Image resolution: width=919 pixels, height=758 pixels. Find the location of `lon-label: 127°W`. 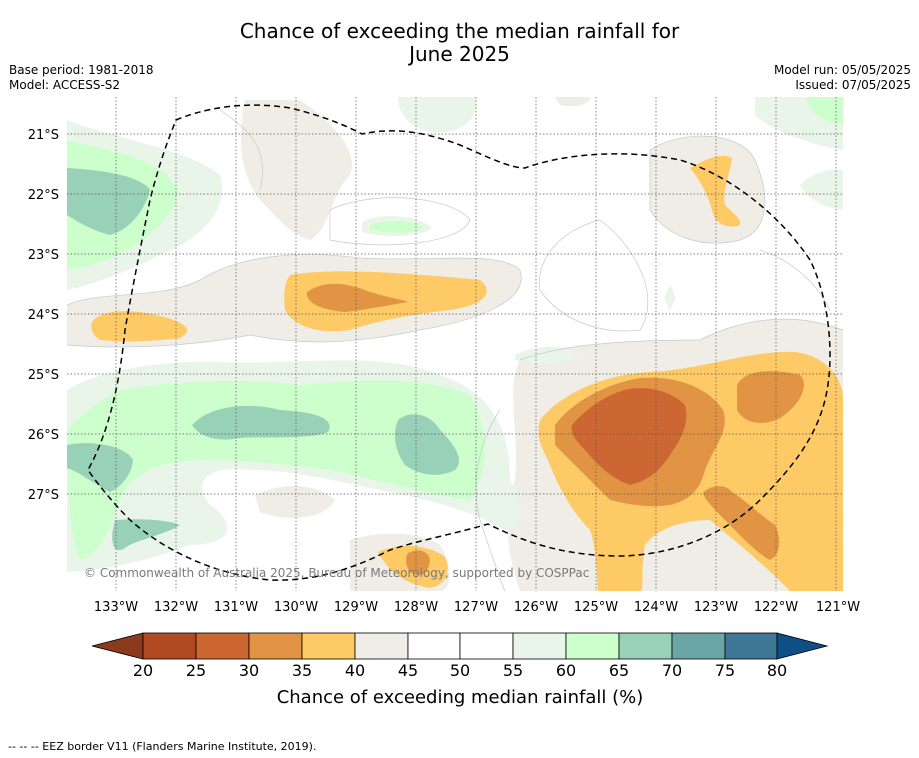

lon-label: 127°W is located at coordinates (476, 607).